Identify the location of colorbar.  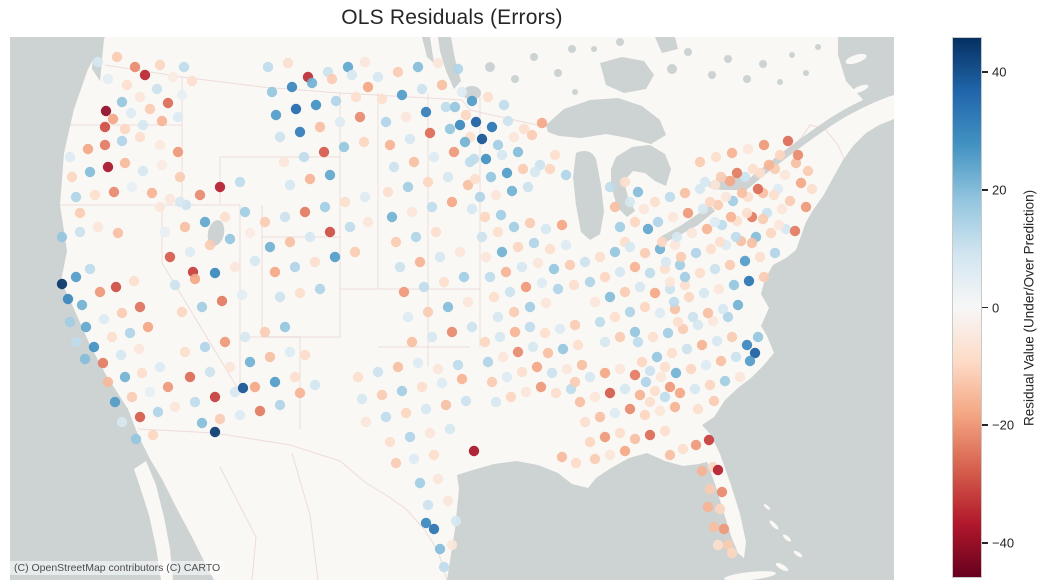
(967, 307).